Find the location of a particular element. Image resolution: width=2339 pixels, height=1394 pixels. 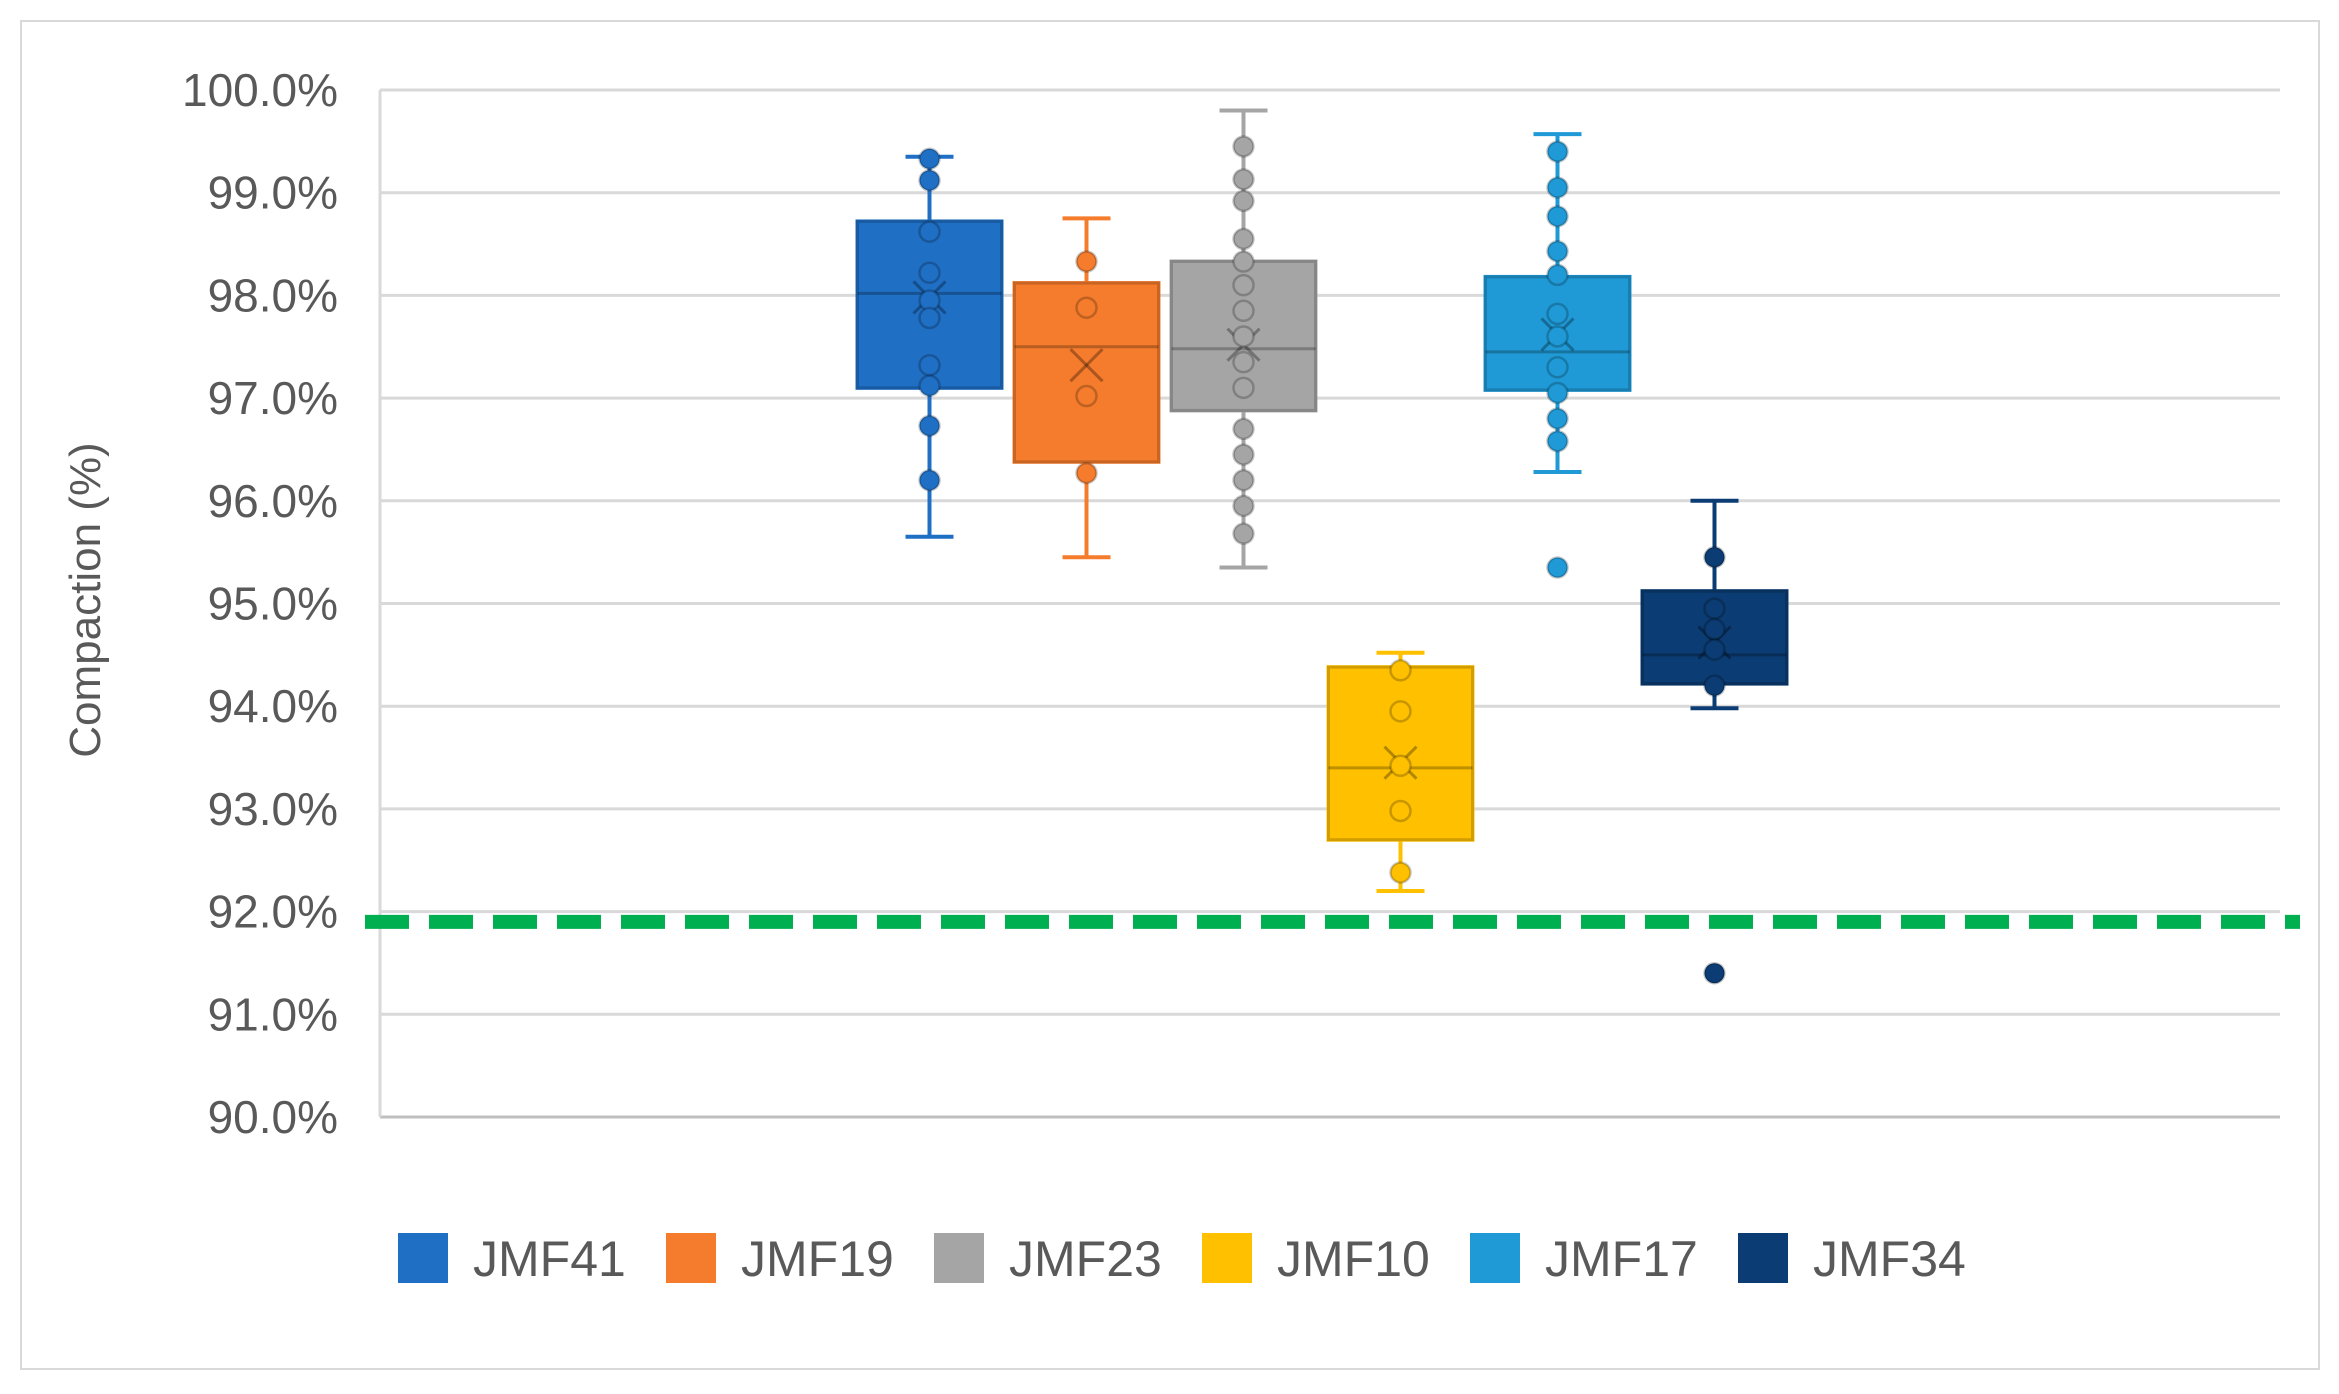

y-tick-label: 92.0% is located at coordinates (273, 912).